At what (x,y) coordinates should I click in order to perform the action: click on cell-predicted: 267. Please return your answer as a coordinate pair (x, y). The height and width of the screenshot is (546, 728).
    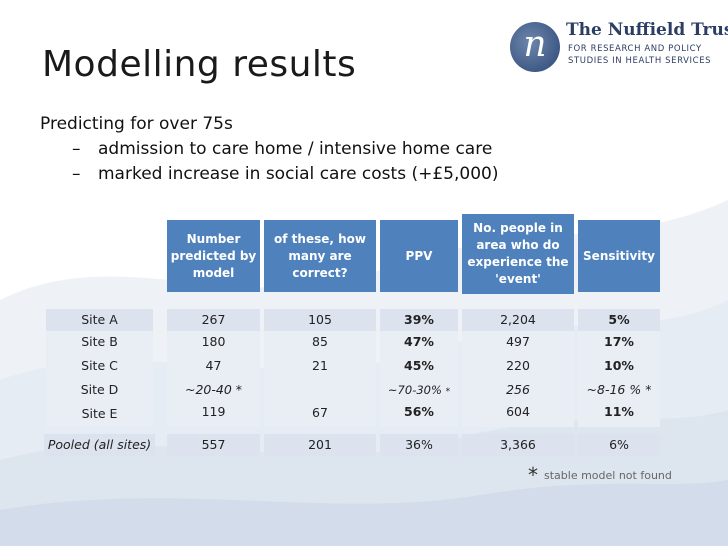
    Looking at the image, I should click on (213, 319).